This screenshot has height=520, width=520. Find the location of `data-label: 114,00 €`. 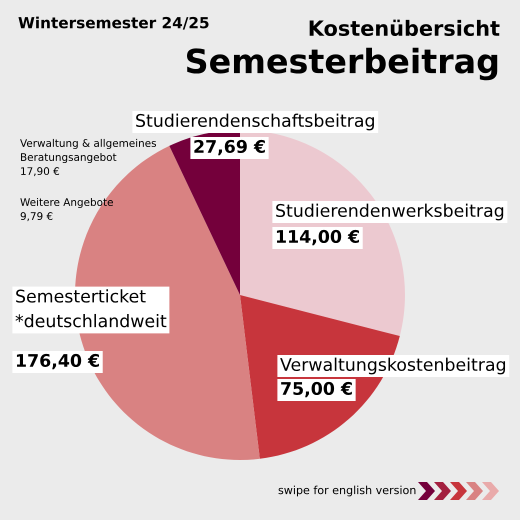

data-label: 114,00 € is located at coordinates (317, 238).